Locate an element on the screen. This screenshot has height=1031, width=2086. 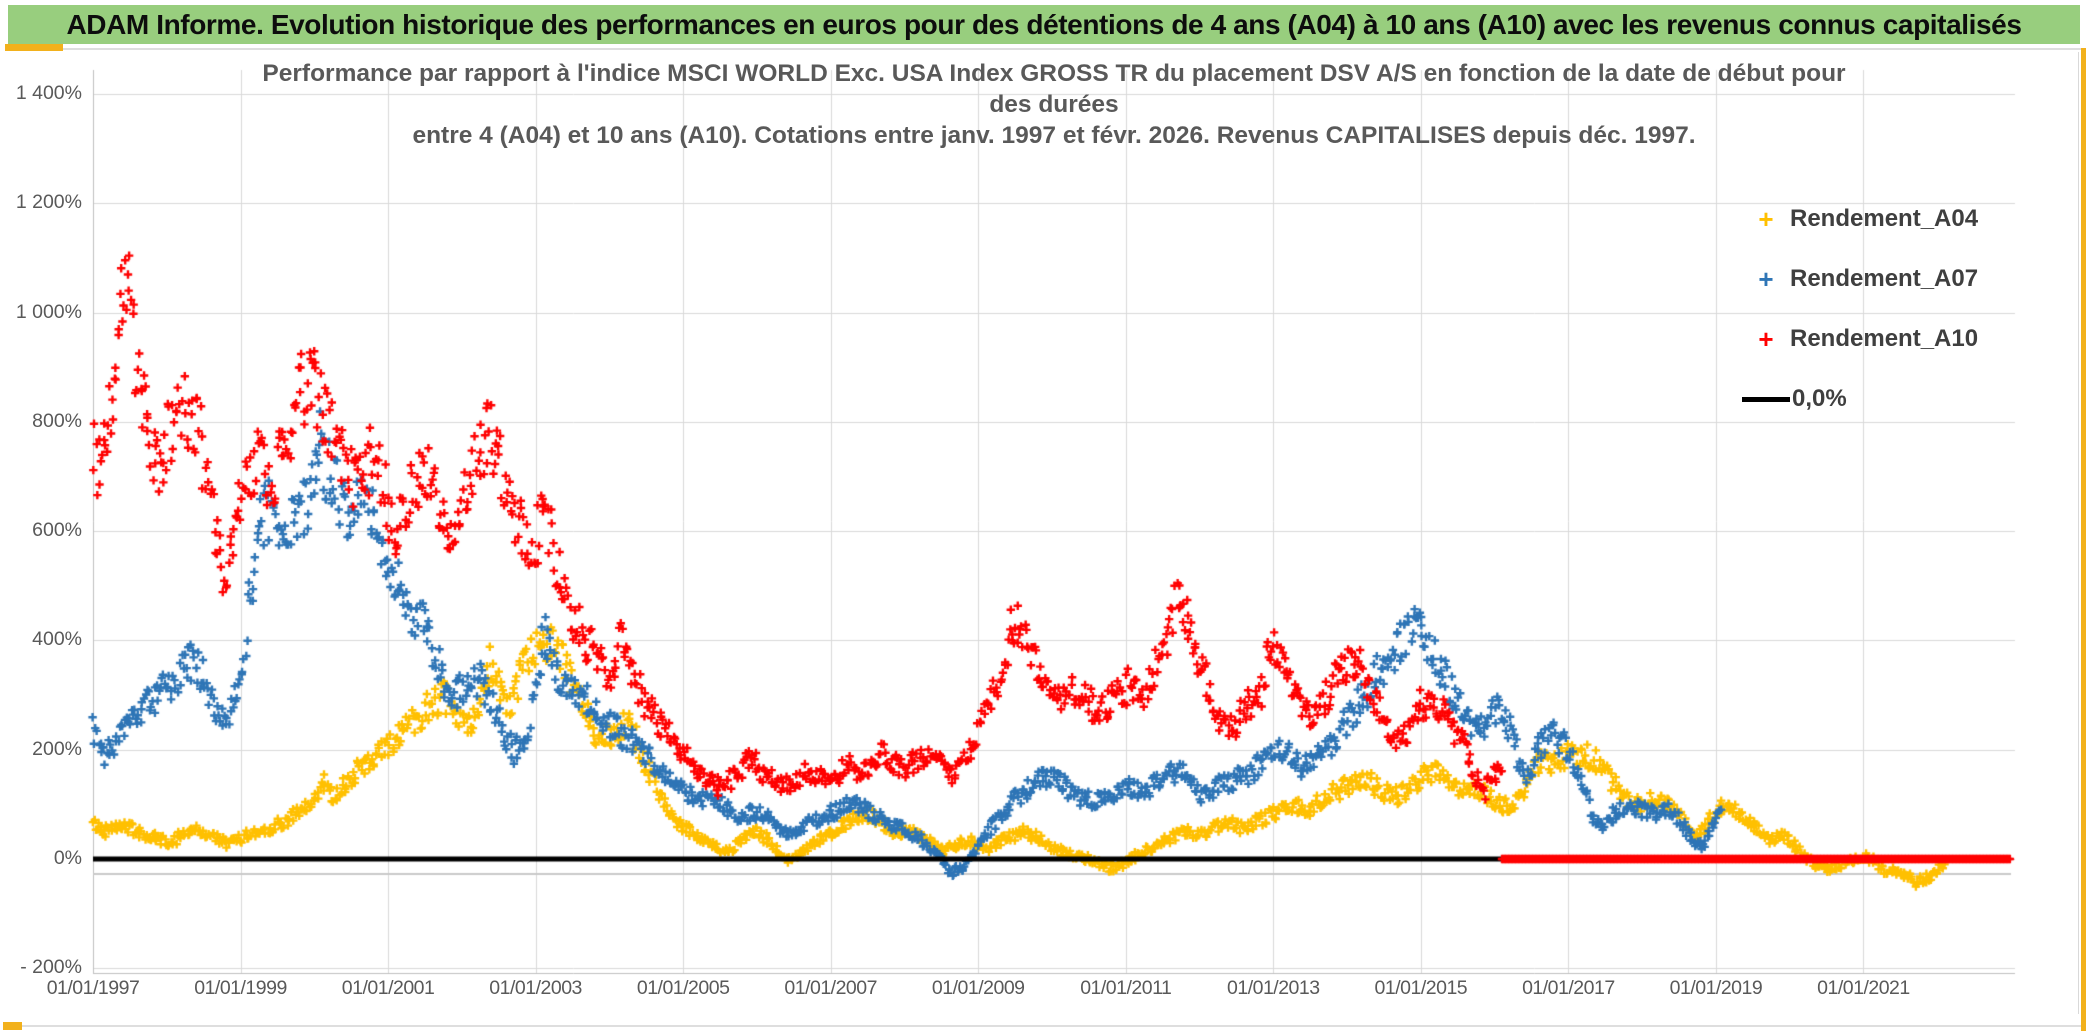
x-axis-tick-label: 01/01/2001 is located at coordinates (388, 988).